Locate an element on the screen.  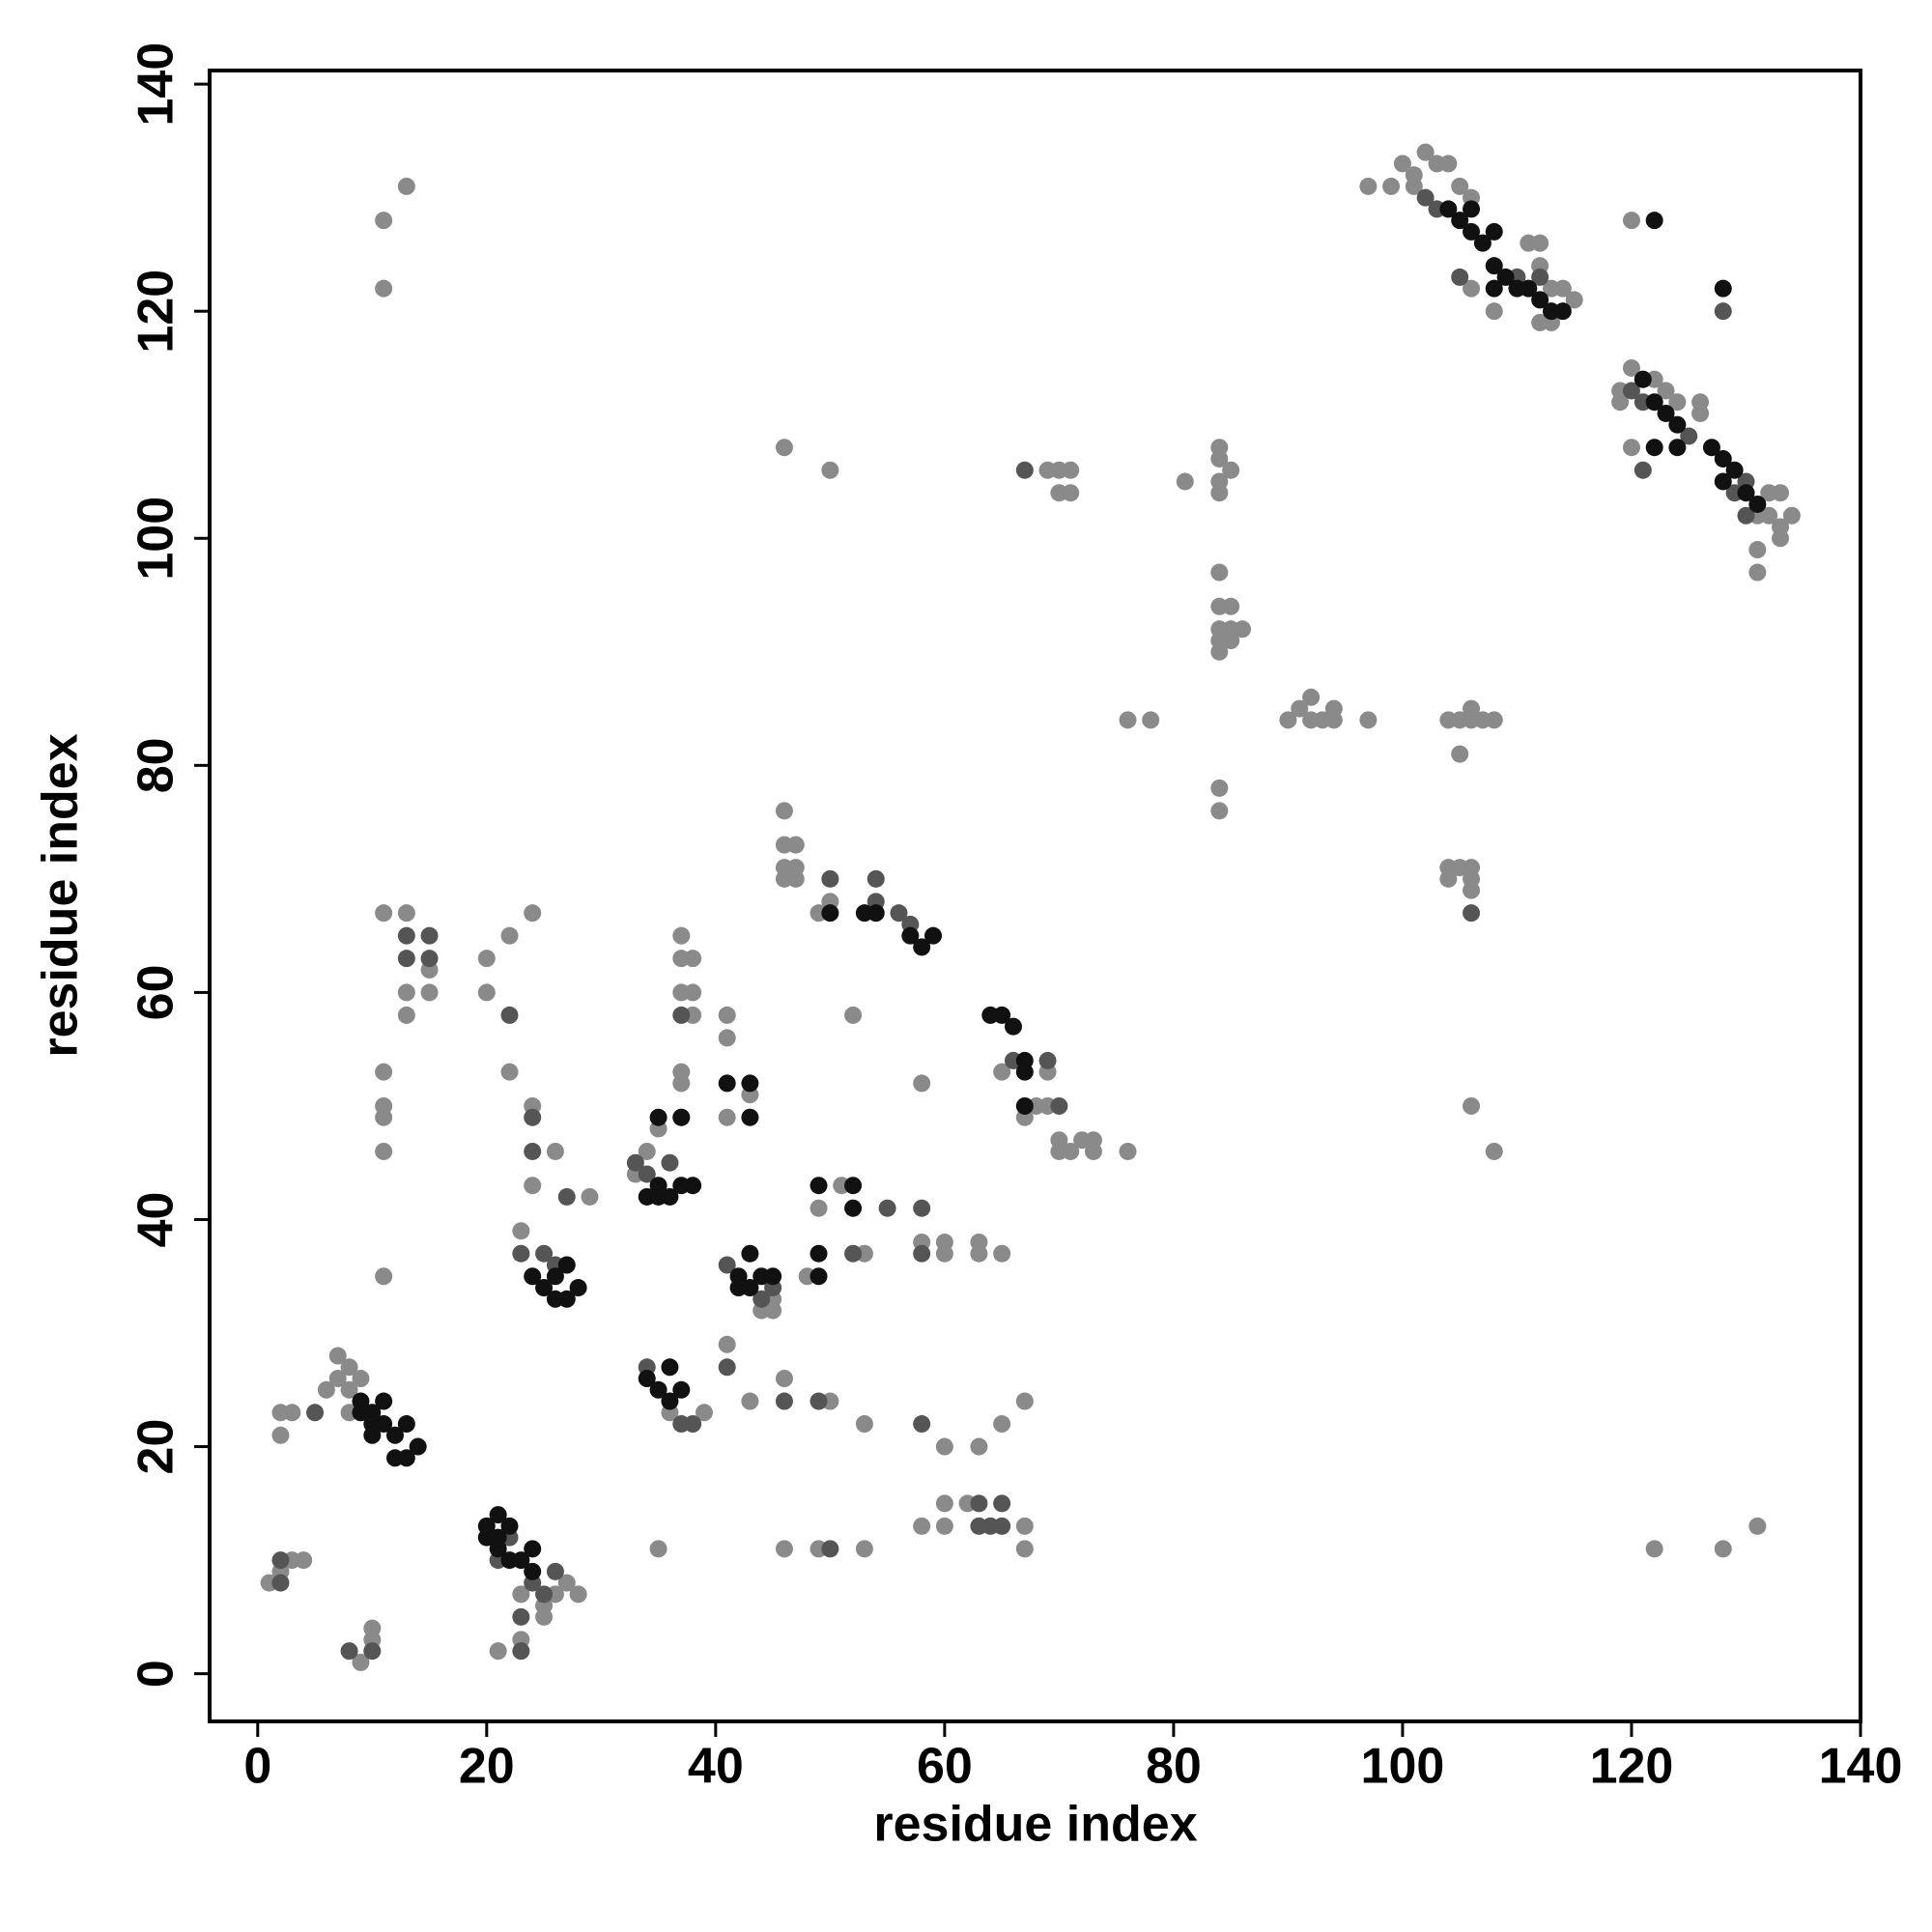
x-tick-label: 0 is located at coordinates (257, 1767).